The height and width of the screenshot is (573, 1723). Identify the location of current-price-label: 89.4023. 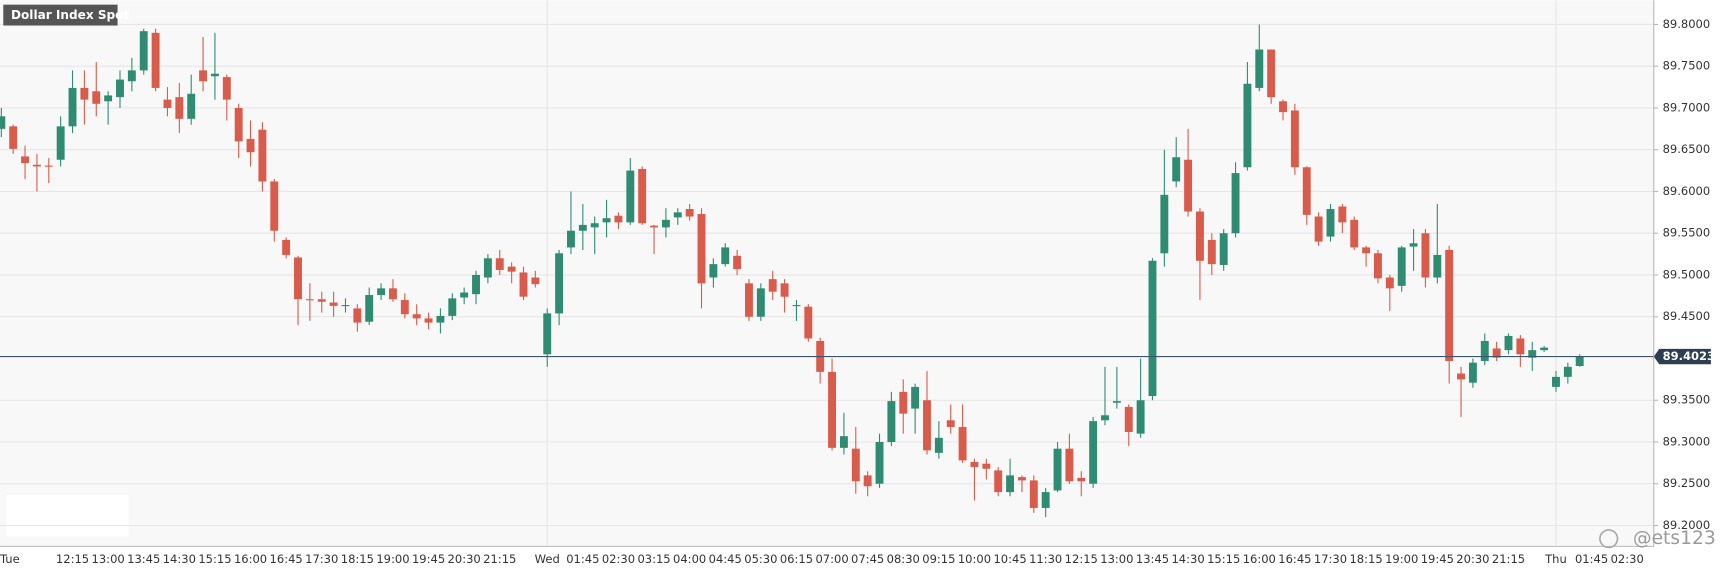
(1689, 356).